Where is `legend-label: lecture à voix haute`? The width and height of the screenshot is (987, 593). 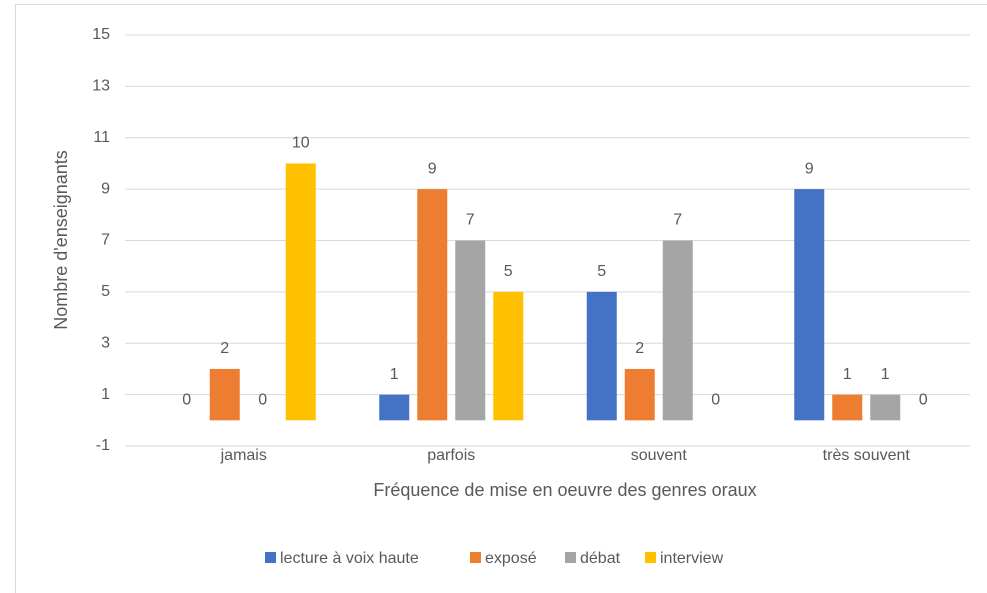
legend-label: lecture à voix haute is located at coordinates (349, 558).